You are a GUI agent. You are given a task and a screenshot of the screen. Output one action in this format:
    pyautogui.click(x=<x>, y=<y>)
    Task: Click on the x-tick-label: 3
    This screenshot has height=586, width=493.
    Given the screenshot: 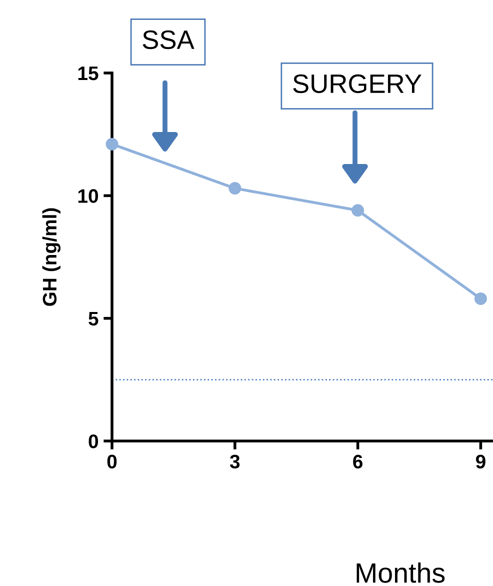 What is the action you would take?
    pyautogui.click(x=235, y=461)
    